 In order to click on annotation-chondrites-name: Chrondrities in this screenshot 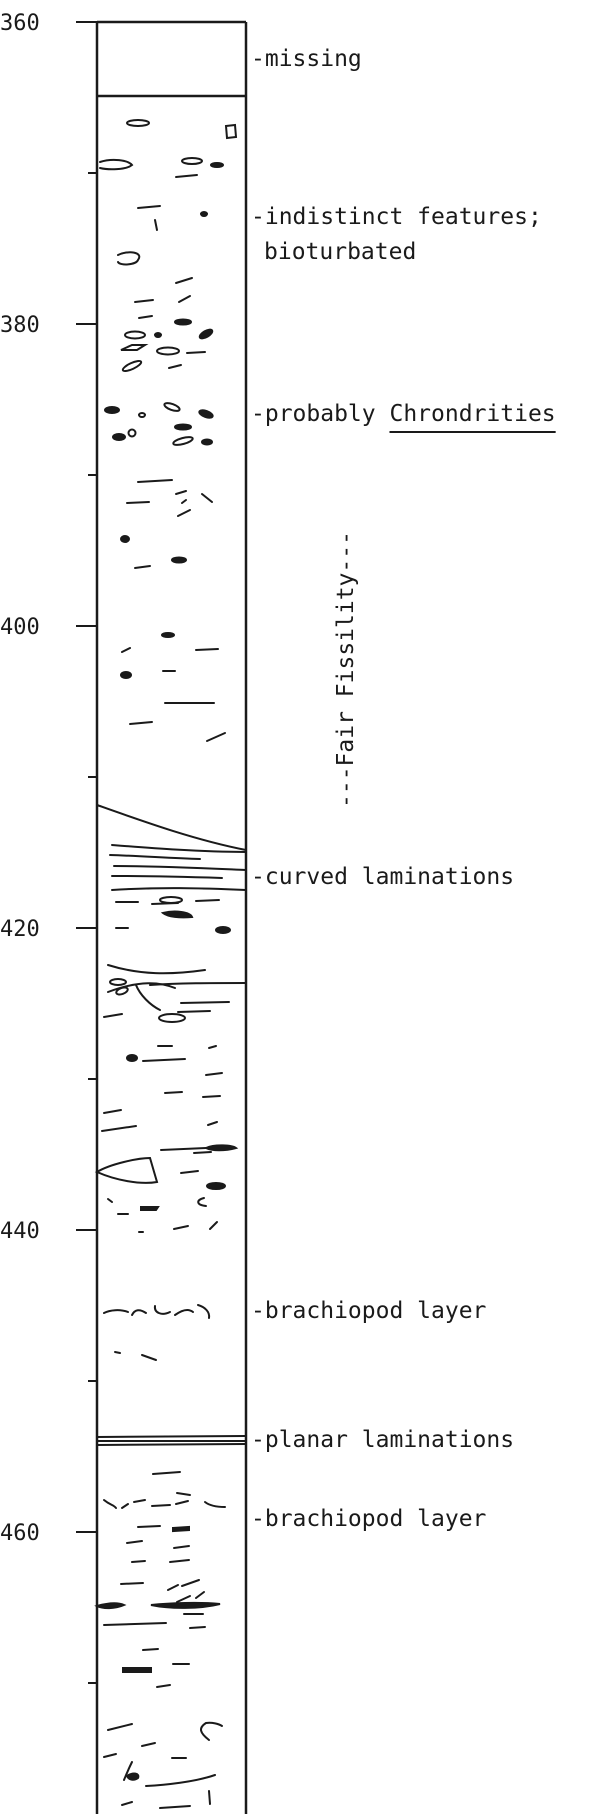, I will do `click(472, 414)`.